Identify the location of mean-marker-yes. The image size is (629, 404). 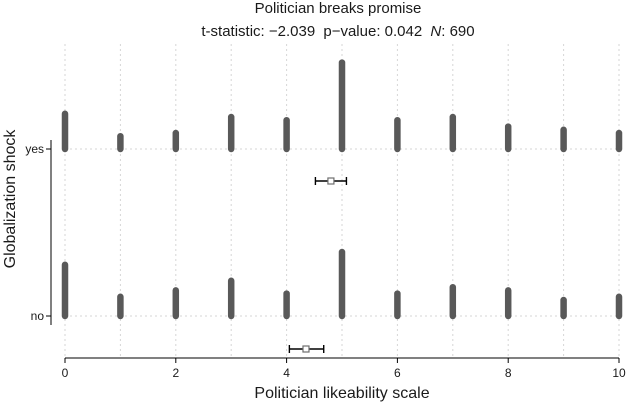
(331, 181).